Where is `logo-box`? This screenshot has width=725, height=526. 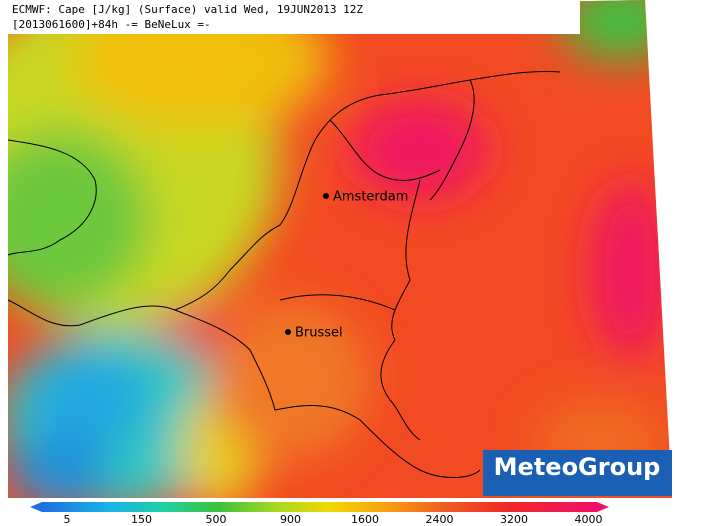
logo-box is located at coordinates (577, 473).